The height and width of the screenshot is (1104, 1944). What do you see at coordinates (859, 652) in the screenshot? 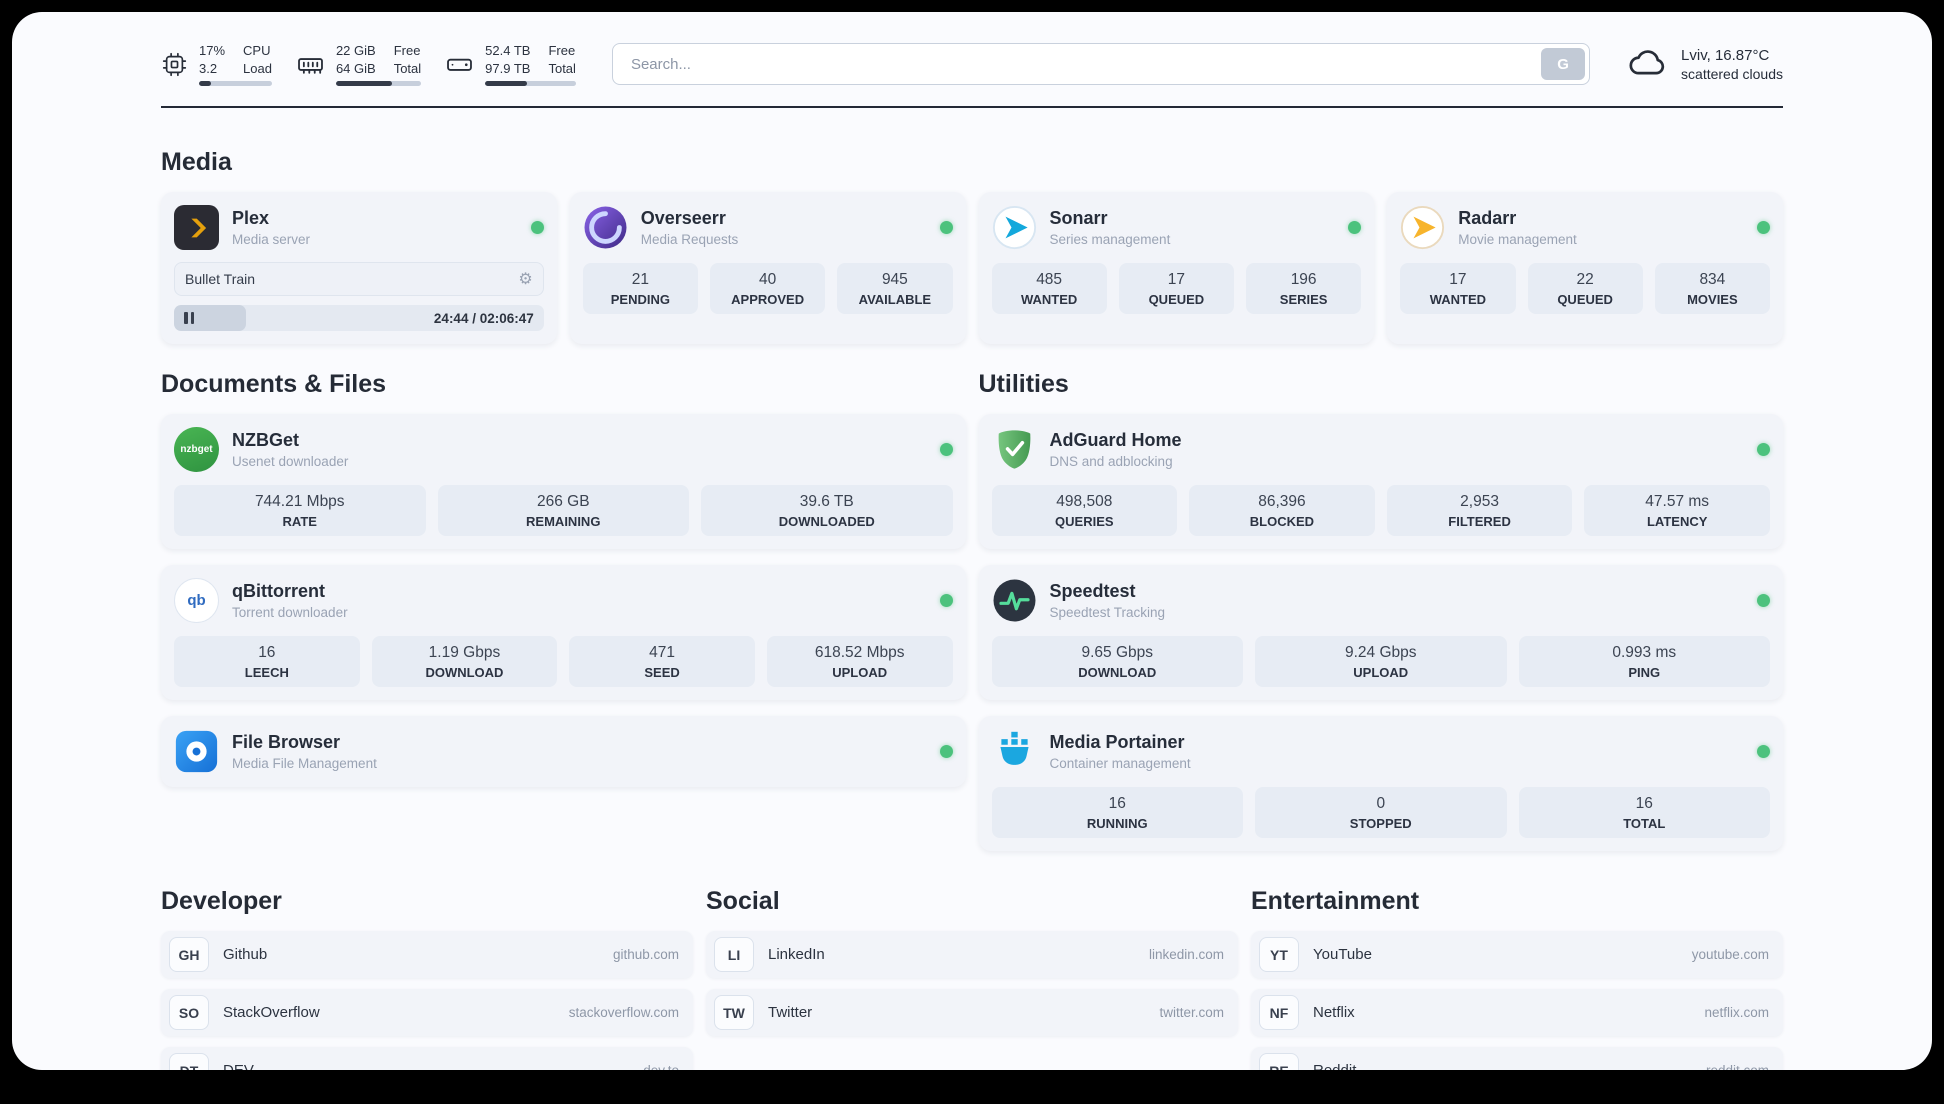
I see `stat-value: 618.52 Mbps` at bounding box center [859, 652].